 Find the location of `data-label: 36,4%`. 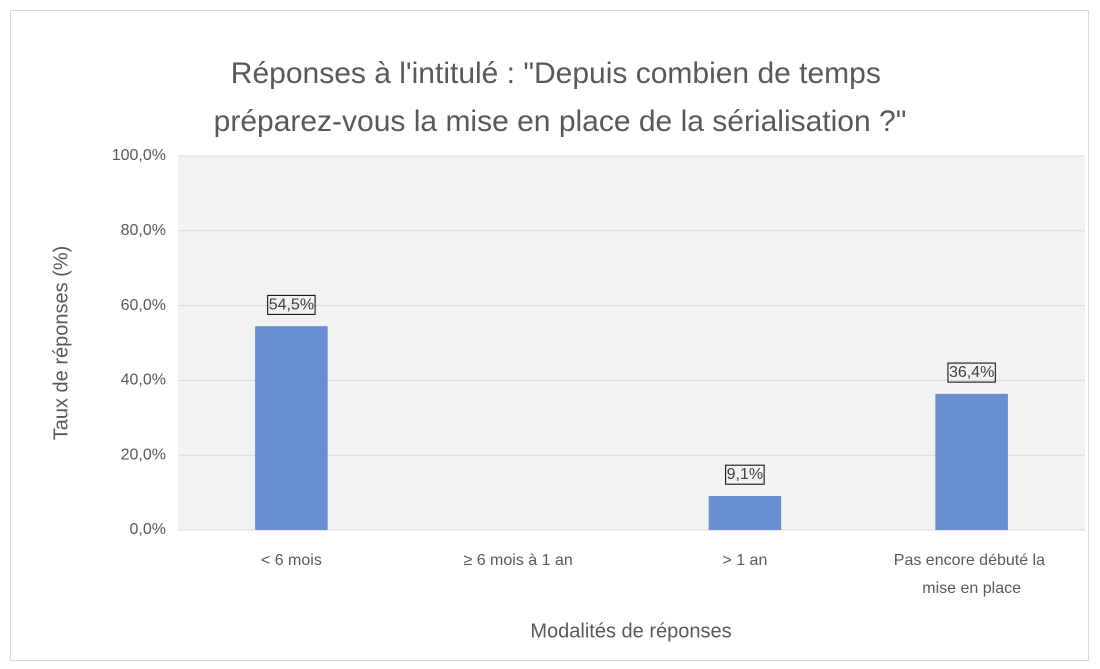

data-label: 36,4% is located at coordinates (971, 372).